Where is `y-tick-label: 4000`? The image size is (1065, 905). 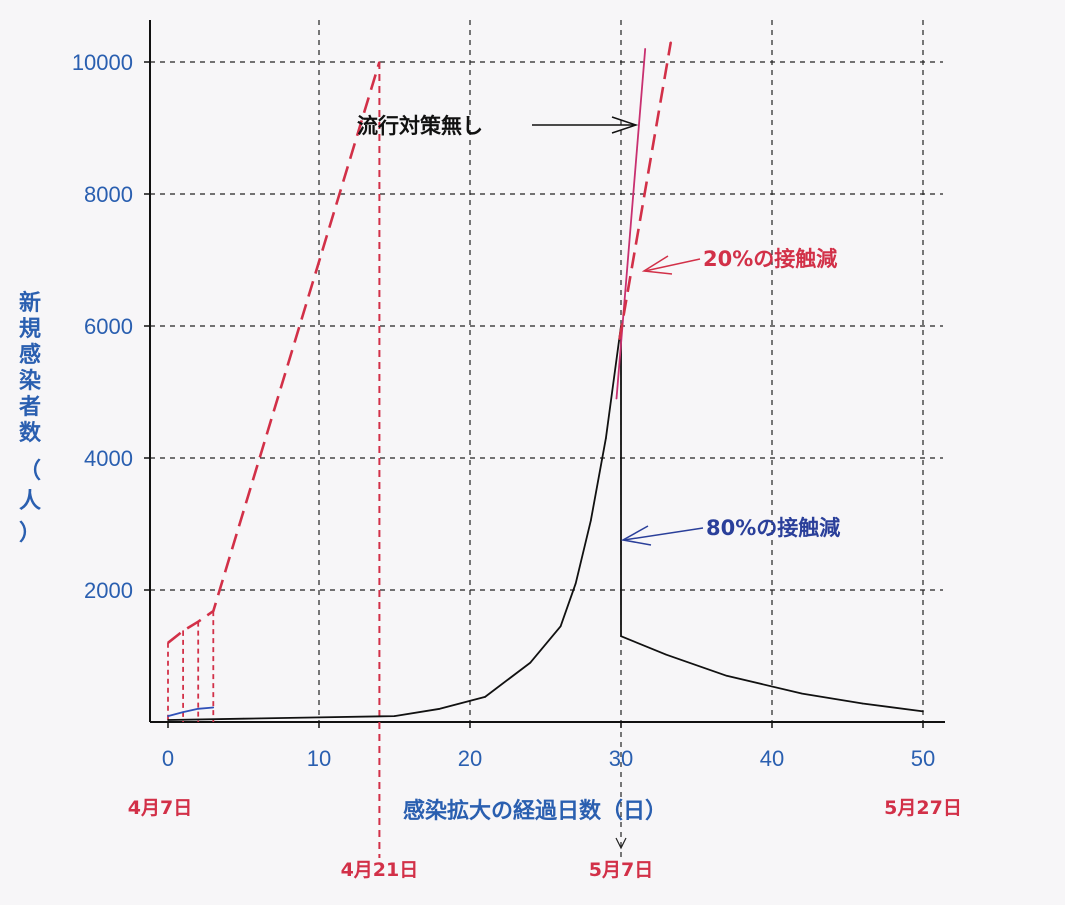 y-tick-label: 4000 is located at coordinates (108, 458).